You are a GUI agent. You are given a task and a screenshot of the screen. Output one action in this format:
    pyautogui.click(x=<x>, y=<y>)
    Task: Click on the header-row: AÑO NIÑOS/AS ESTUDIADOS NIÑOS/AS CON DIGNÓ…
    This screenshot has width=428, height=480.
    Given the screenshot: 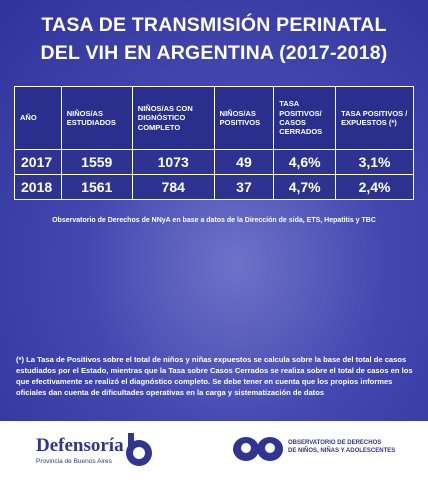 What is the action you would take?
    pyautogui.click(x=214, y=118)
    